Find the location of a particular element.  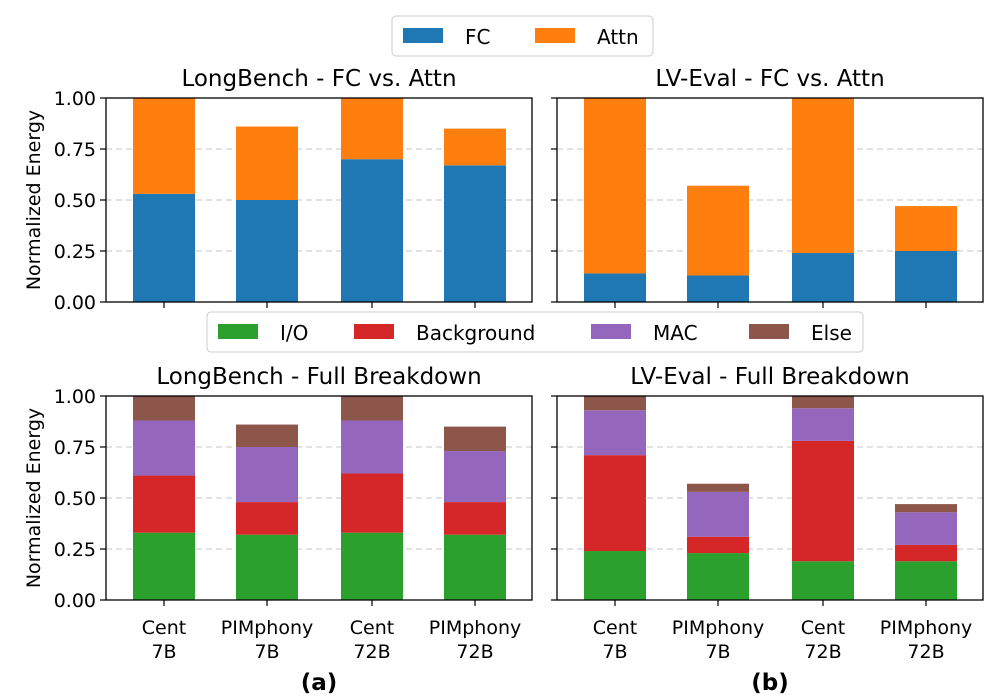

panel-label-b: (b) is located at coordinates (770, 683).